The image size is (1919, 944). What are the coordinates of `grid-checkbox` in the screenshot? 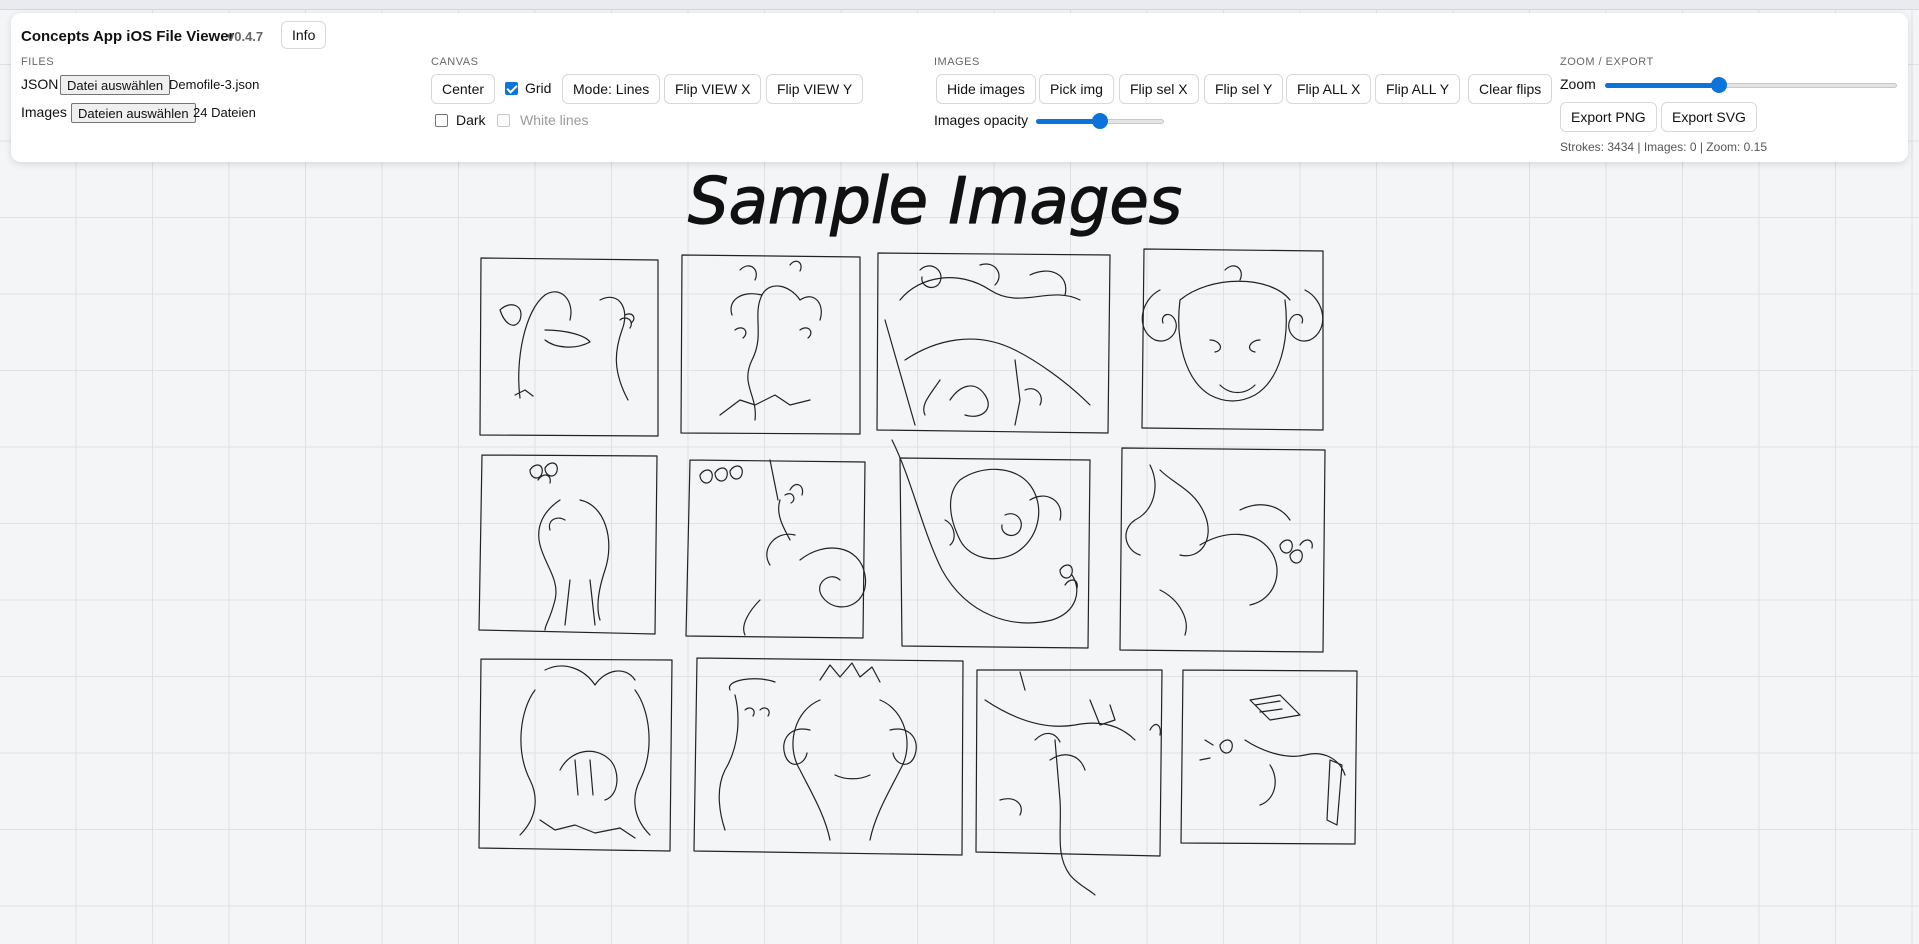 It's located at (511, 88).